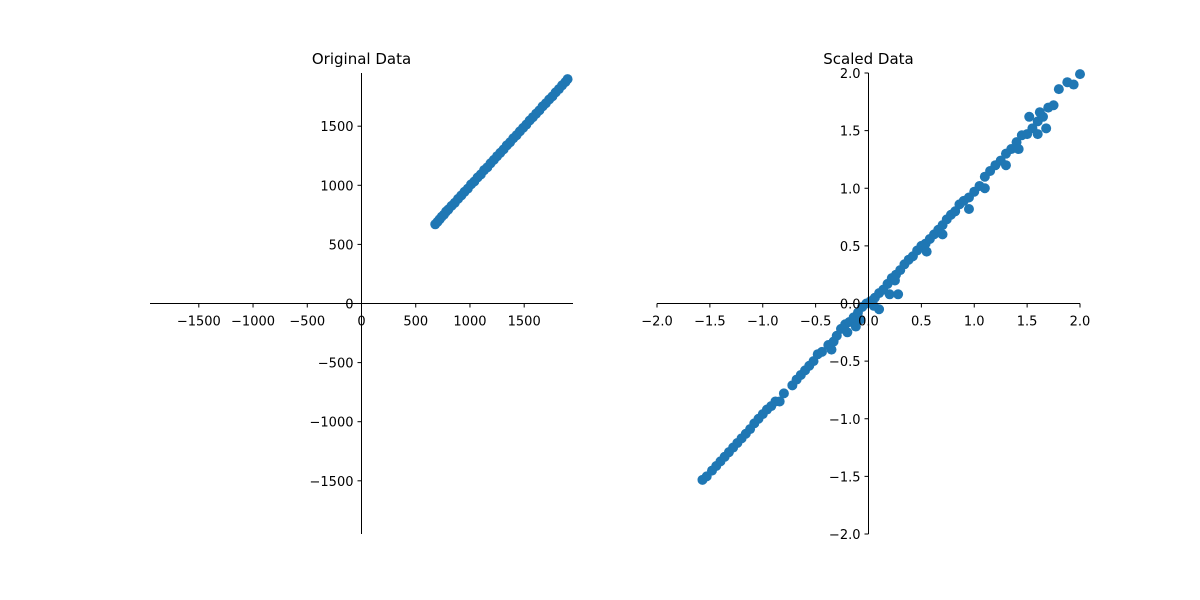  I want to click on scaled-y-tick-label-3: −0.5, so click(845, 362).